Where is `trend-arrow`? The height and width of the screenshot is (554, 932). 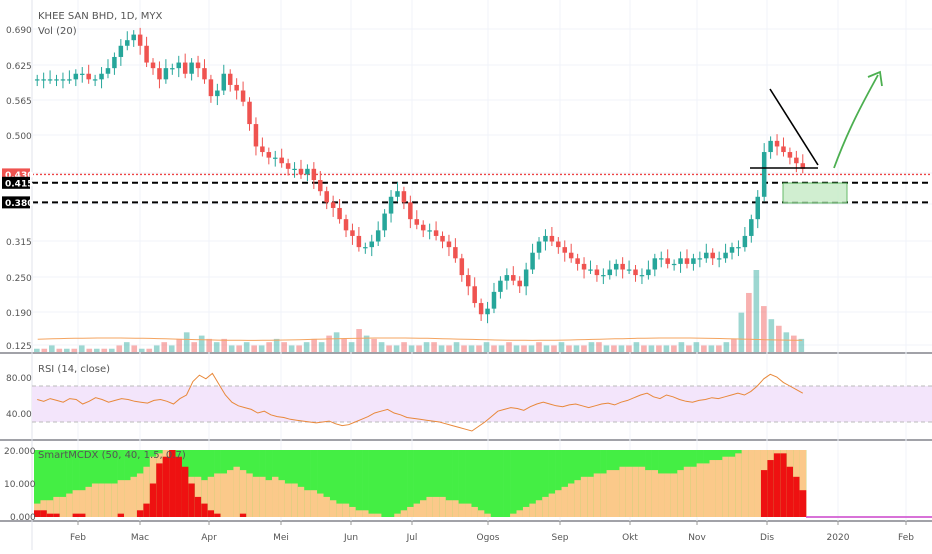 trend-arrow is located at coordinates (858, 119).